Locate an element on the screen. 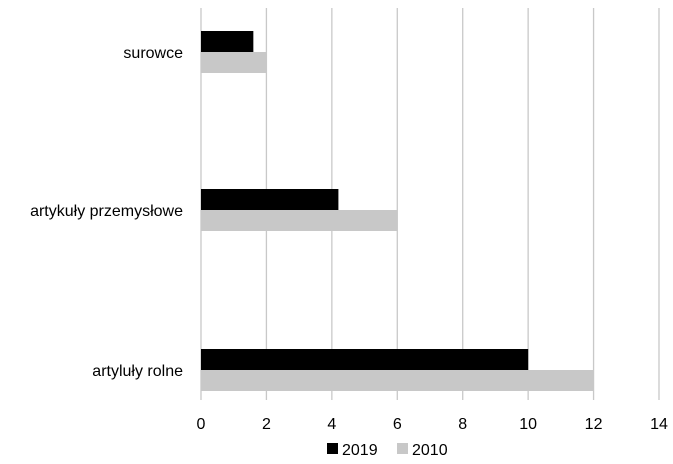  category-label: artykuły przemysłowe is located at coordinates (106, 211).